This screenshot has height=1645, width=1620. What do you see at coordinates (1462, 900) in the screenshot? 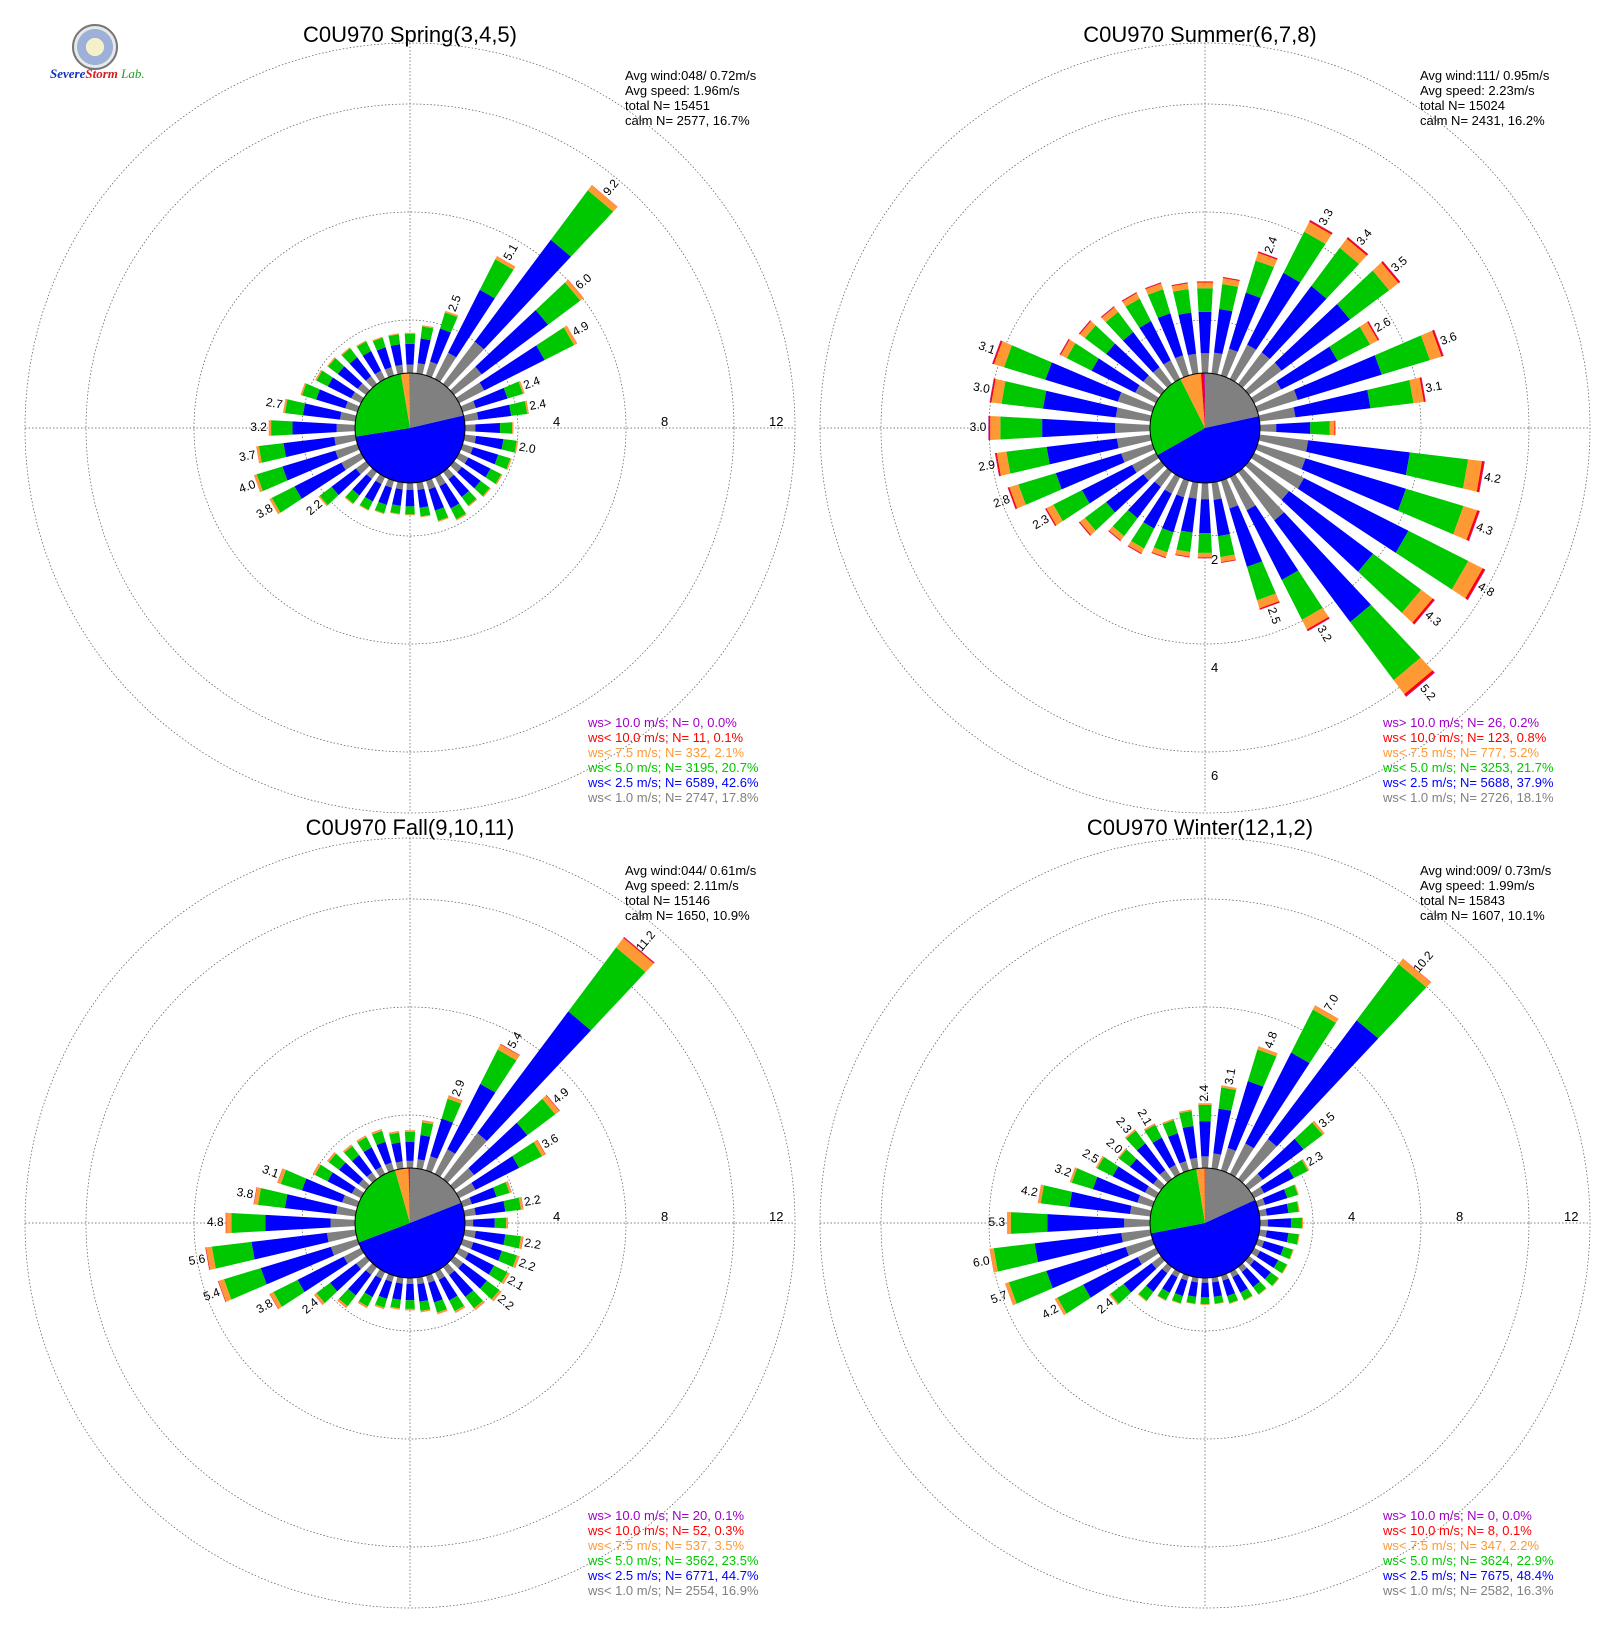
I see `stats-line: total N= 15843` at bounding box center [1462, 900].